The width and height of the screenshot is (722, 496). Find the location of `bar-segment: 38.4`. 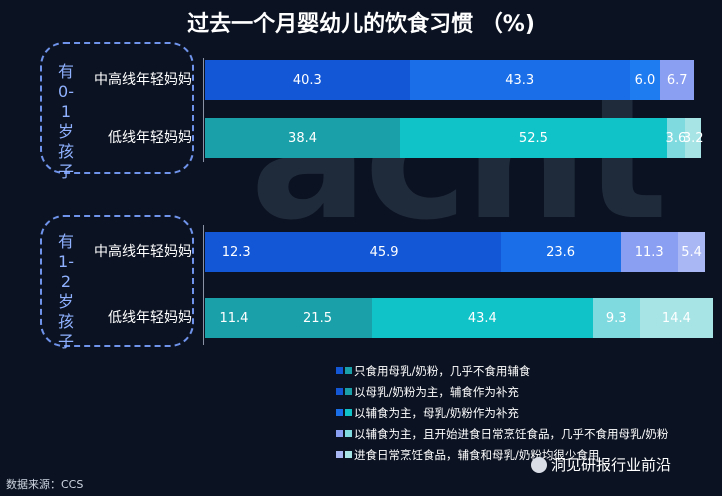

bar-segment: 38.4 is located at coordinates (303, 138).